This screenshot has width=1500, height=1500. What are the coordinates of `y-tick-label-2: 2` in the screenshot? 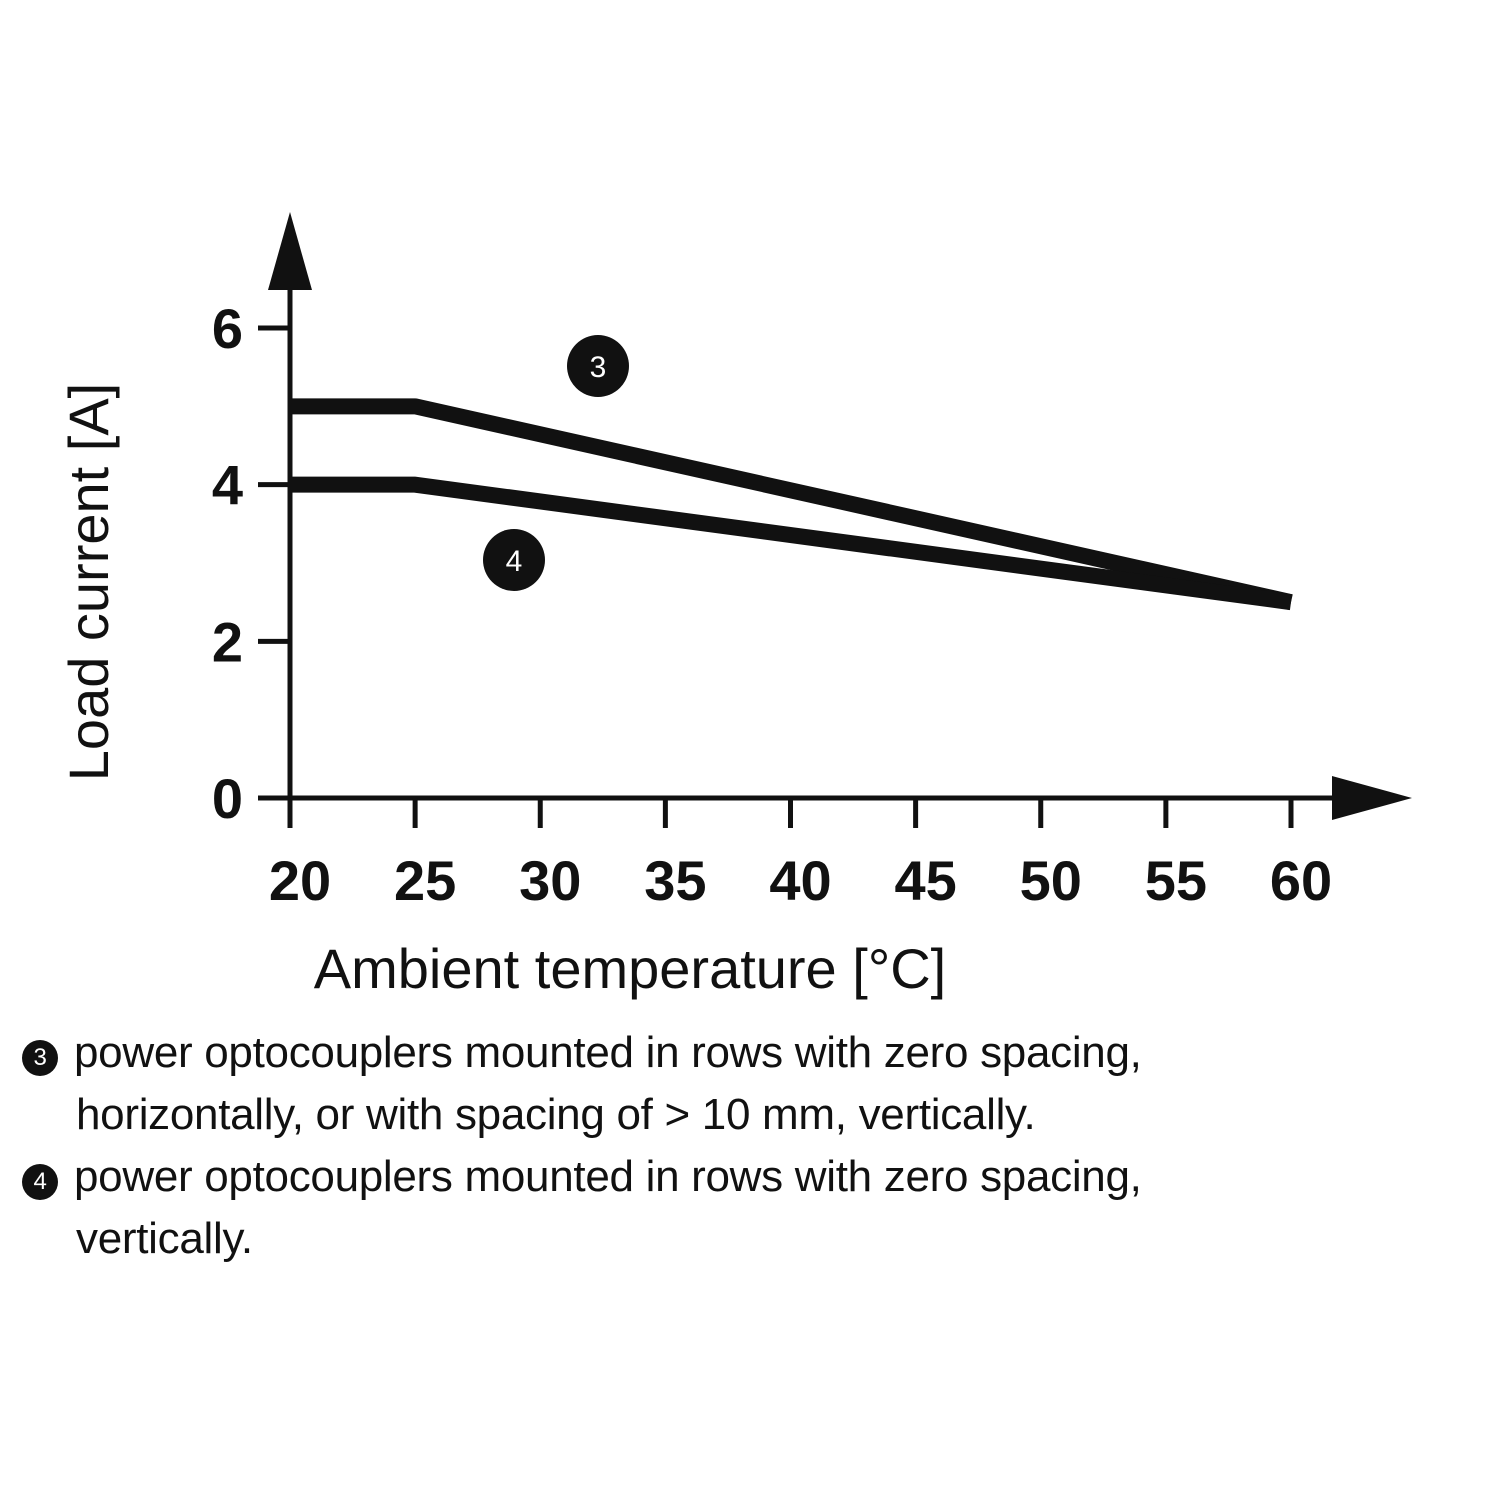 It's located at (227, 641).